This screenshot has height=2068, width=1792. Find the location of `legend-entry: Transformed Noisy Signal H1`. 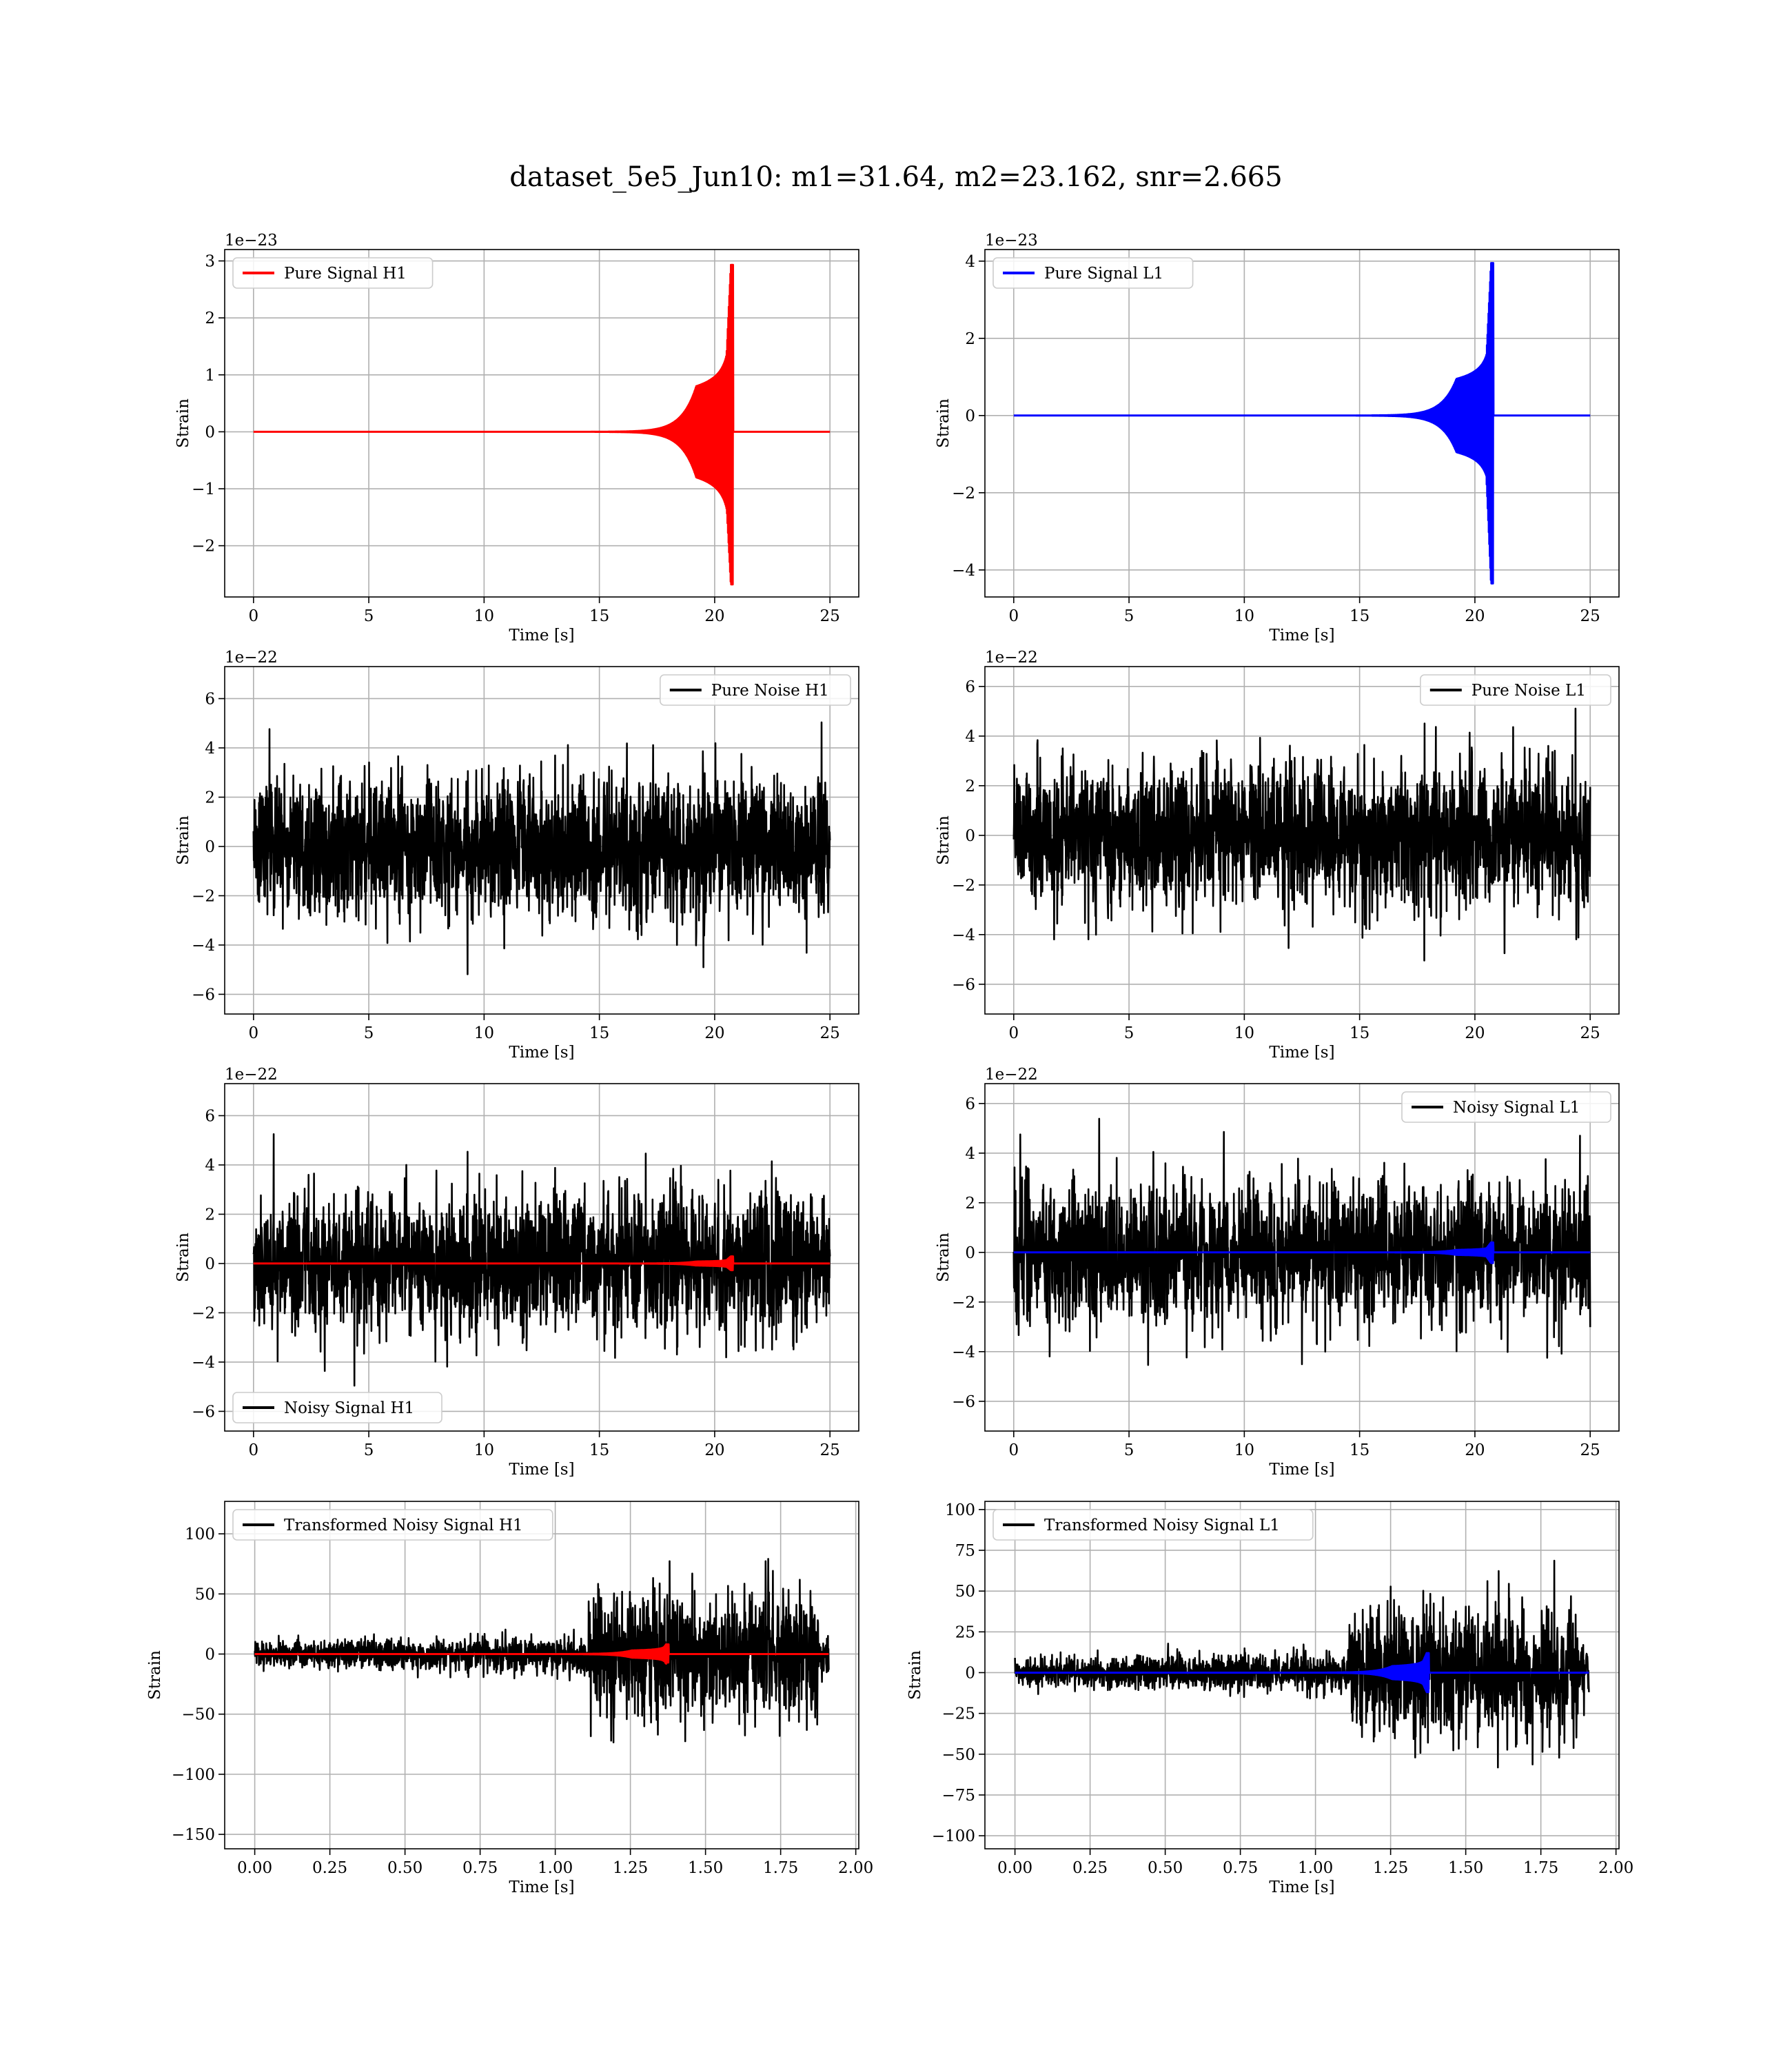

legend-entry: Transformed Noisy Signal H1 is located at coordinates (403, 1526).